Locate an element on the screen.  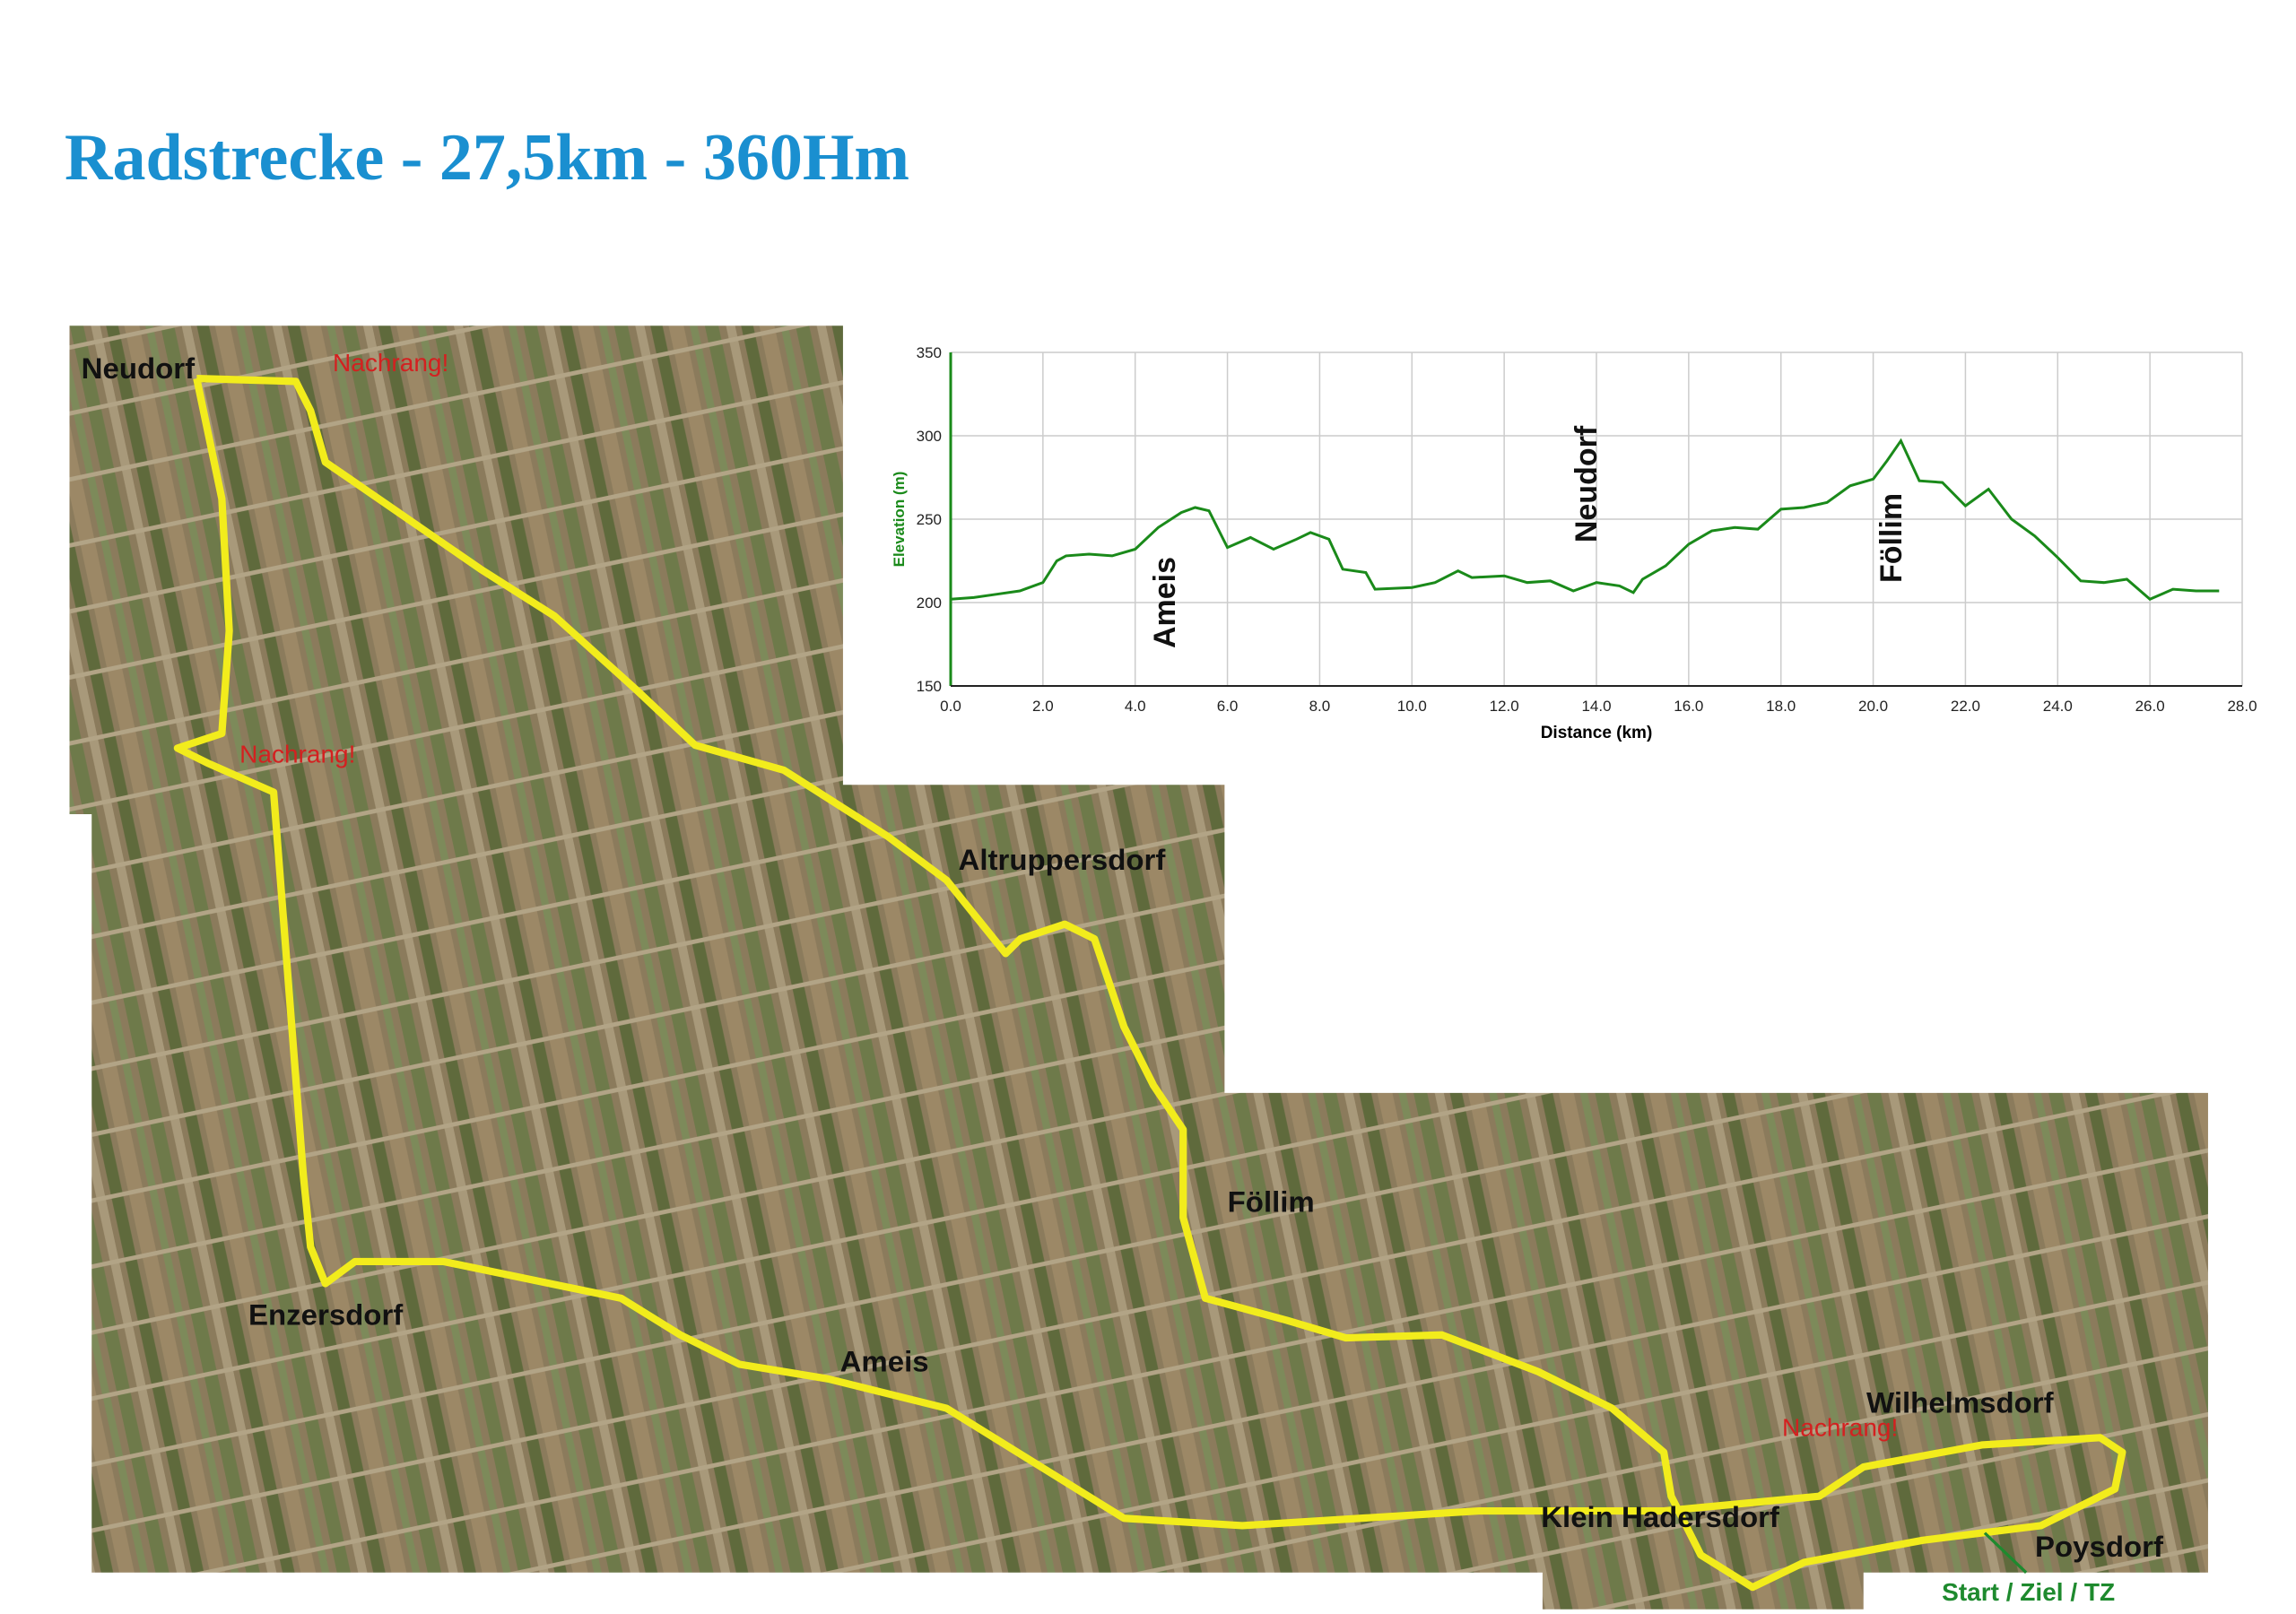
elevation-line is located at coordinates (1585, 520).